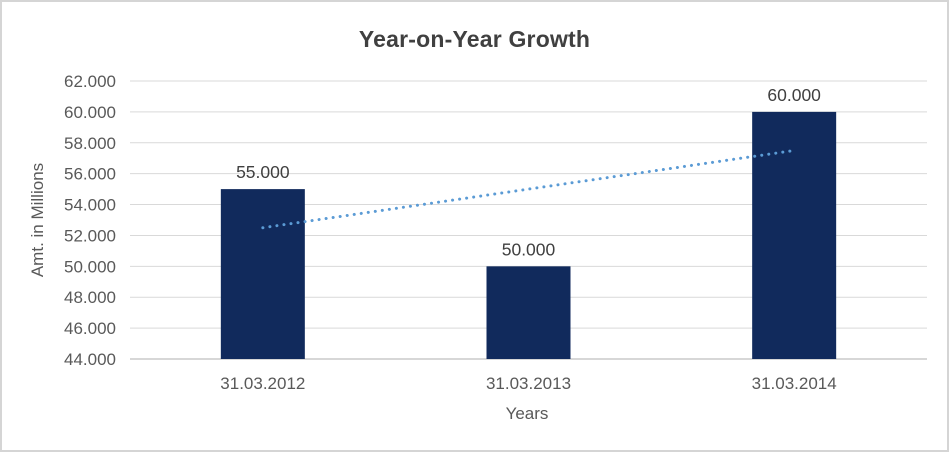 This screenshot has width=949, height=452. What do you see at coordinates (262, 274) in the screenshot?
I see `bar-31.03.2012` at bounding box center [262, 274].